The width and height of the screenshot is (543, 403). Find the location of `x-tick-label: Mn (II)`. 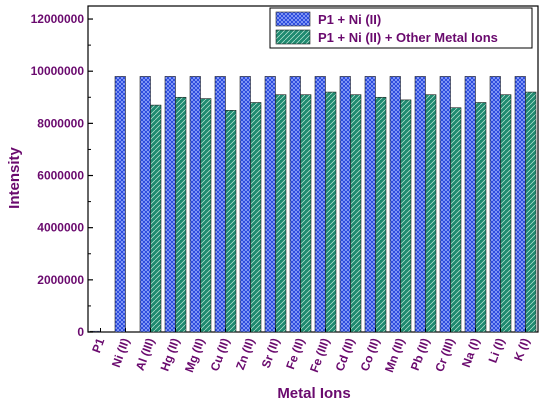

x-tick-label: Mn (II) is located at coordinates (394, 355).